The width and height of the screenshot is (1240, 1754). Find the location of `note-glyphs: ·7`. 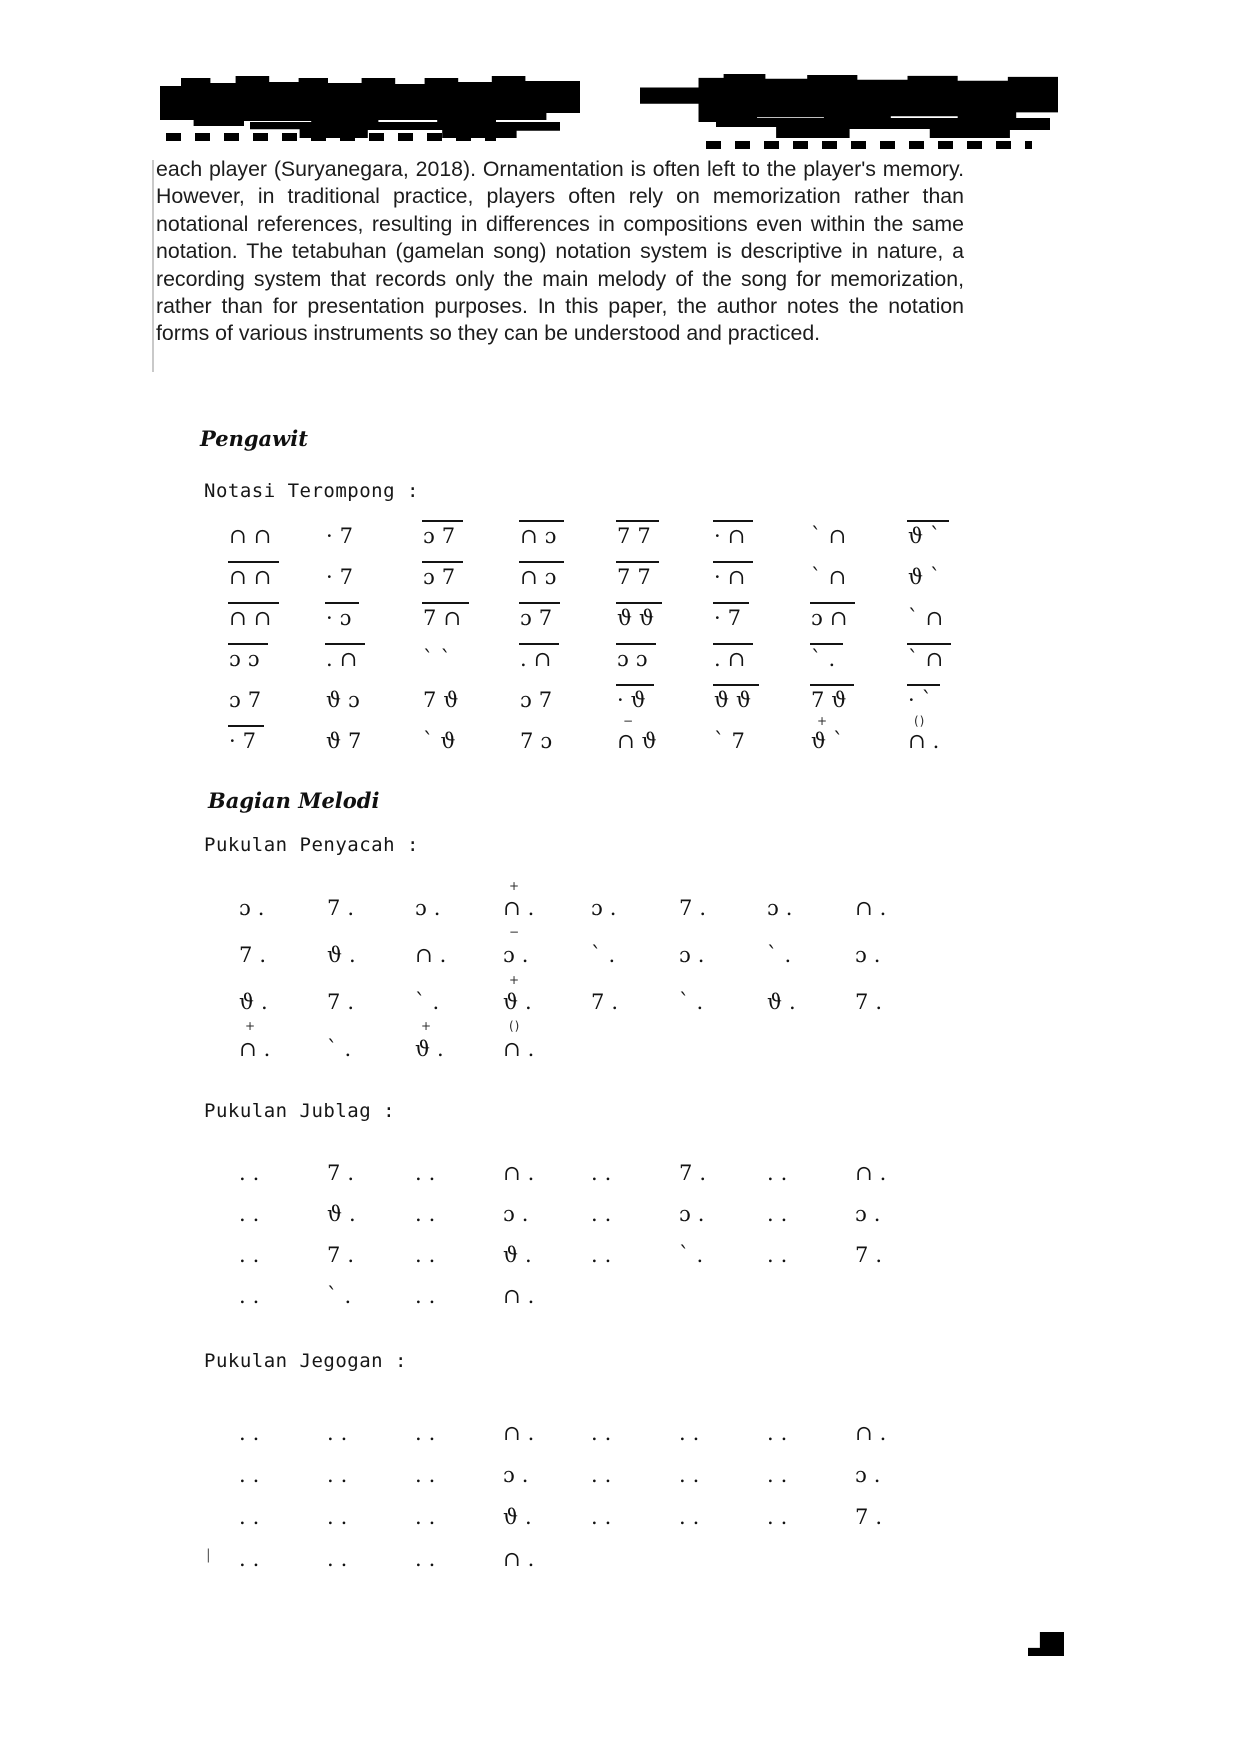

note-glyphs: ·7 is located at coordinates (343, 536).